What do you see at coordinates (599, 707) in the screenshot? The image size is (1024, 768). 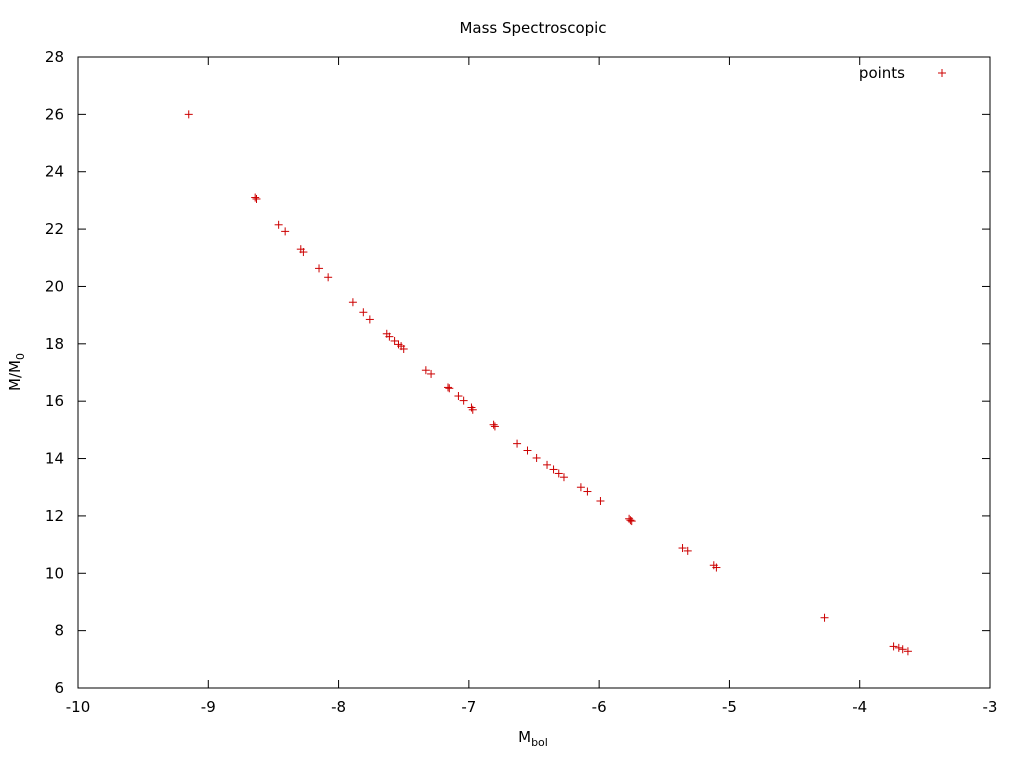 I see `x-tick-label: -6` at bounding box center [599, 707].